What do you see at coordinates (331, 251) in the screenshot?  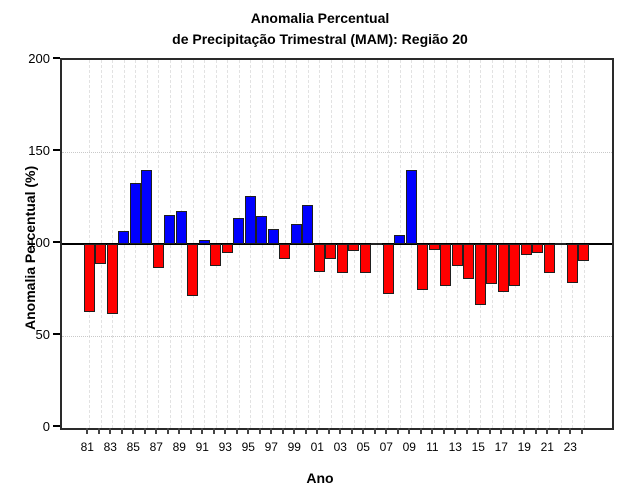 I see `bar-2002` at bounding box center [331, 251].